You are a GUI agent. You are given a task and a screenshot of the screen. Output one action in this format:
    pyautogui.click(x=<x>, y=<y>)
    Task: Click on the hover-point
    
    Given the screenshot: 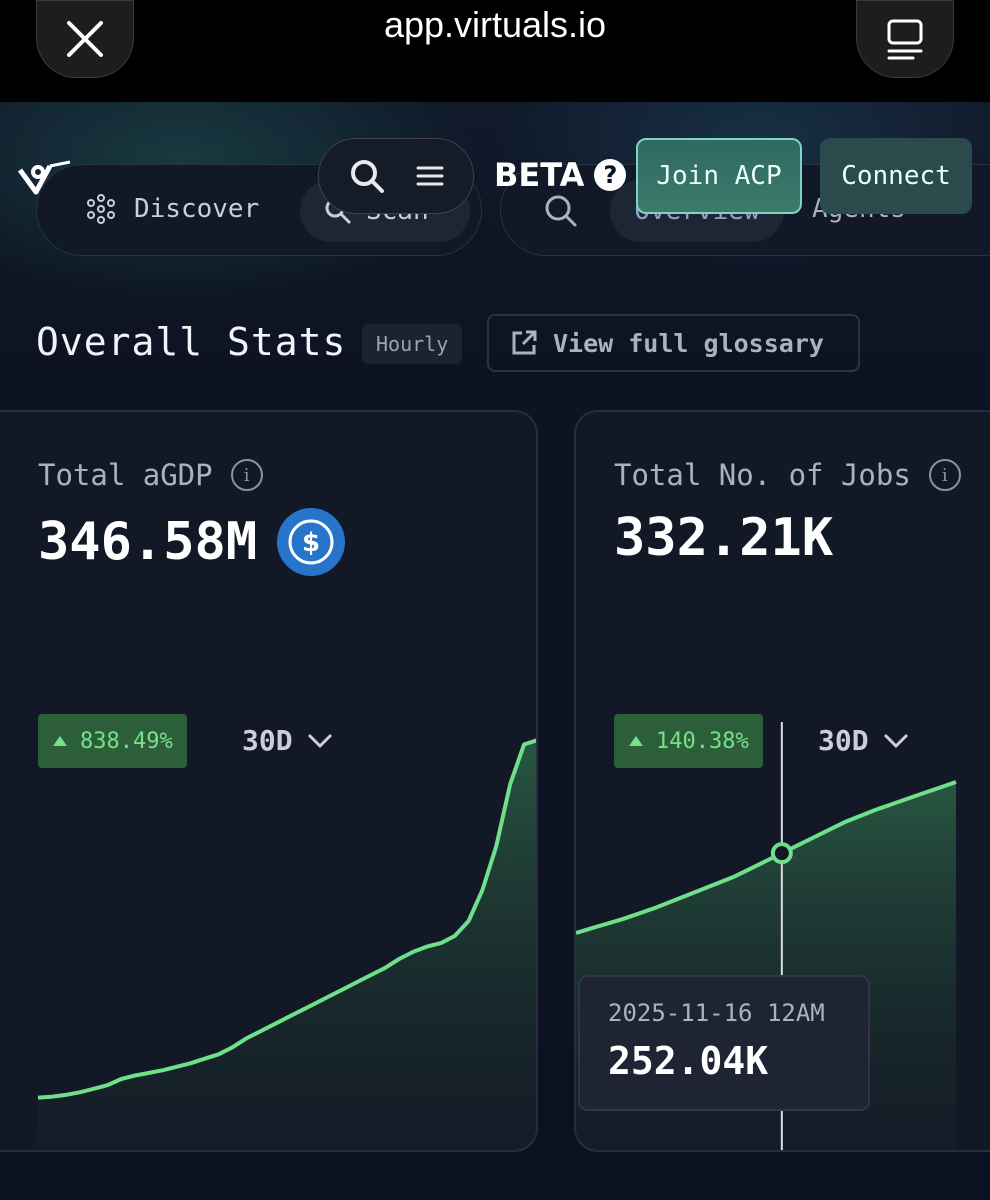 What is the action you would take?
    pyautogui.click(x=781, y=853)
    